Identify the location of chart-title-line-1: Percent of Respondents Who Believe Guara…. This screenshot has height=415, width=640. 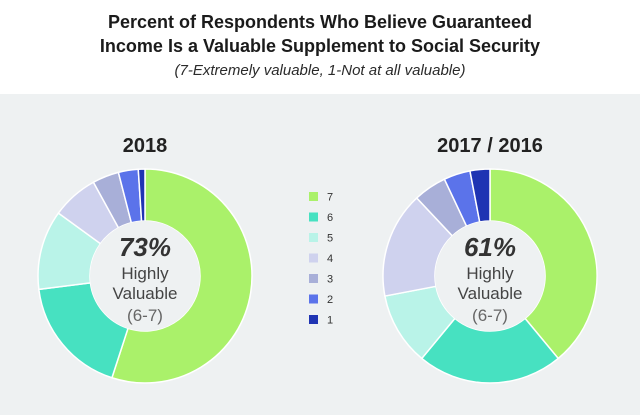
(320, 22).